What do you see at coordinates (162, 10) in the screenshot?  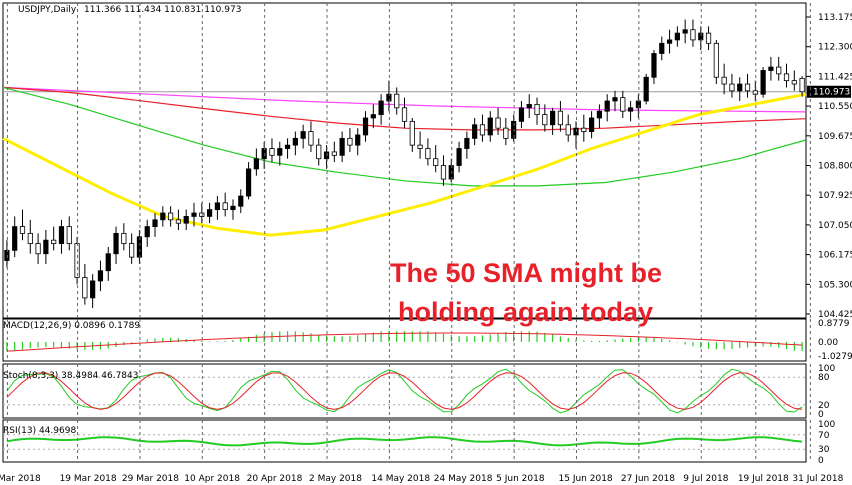 I see `ohlc-readout: 111.366 111.434 110.831 110.973` at bounding box center [162, 10].